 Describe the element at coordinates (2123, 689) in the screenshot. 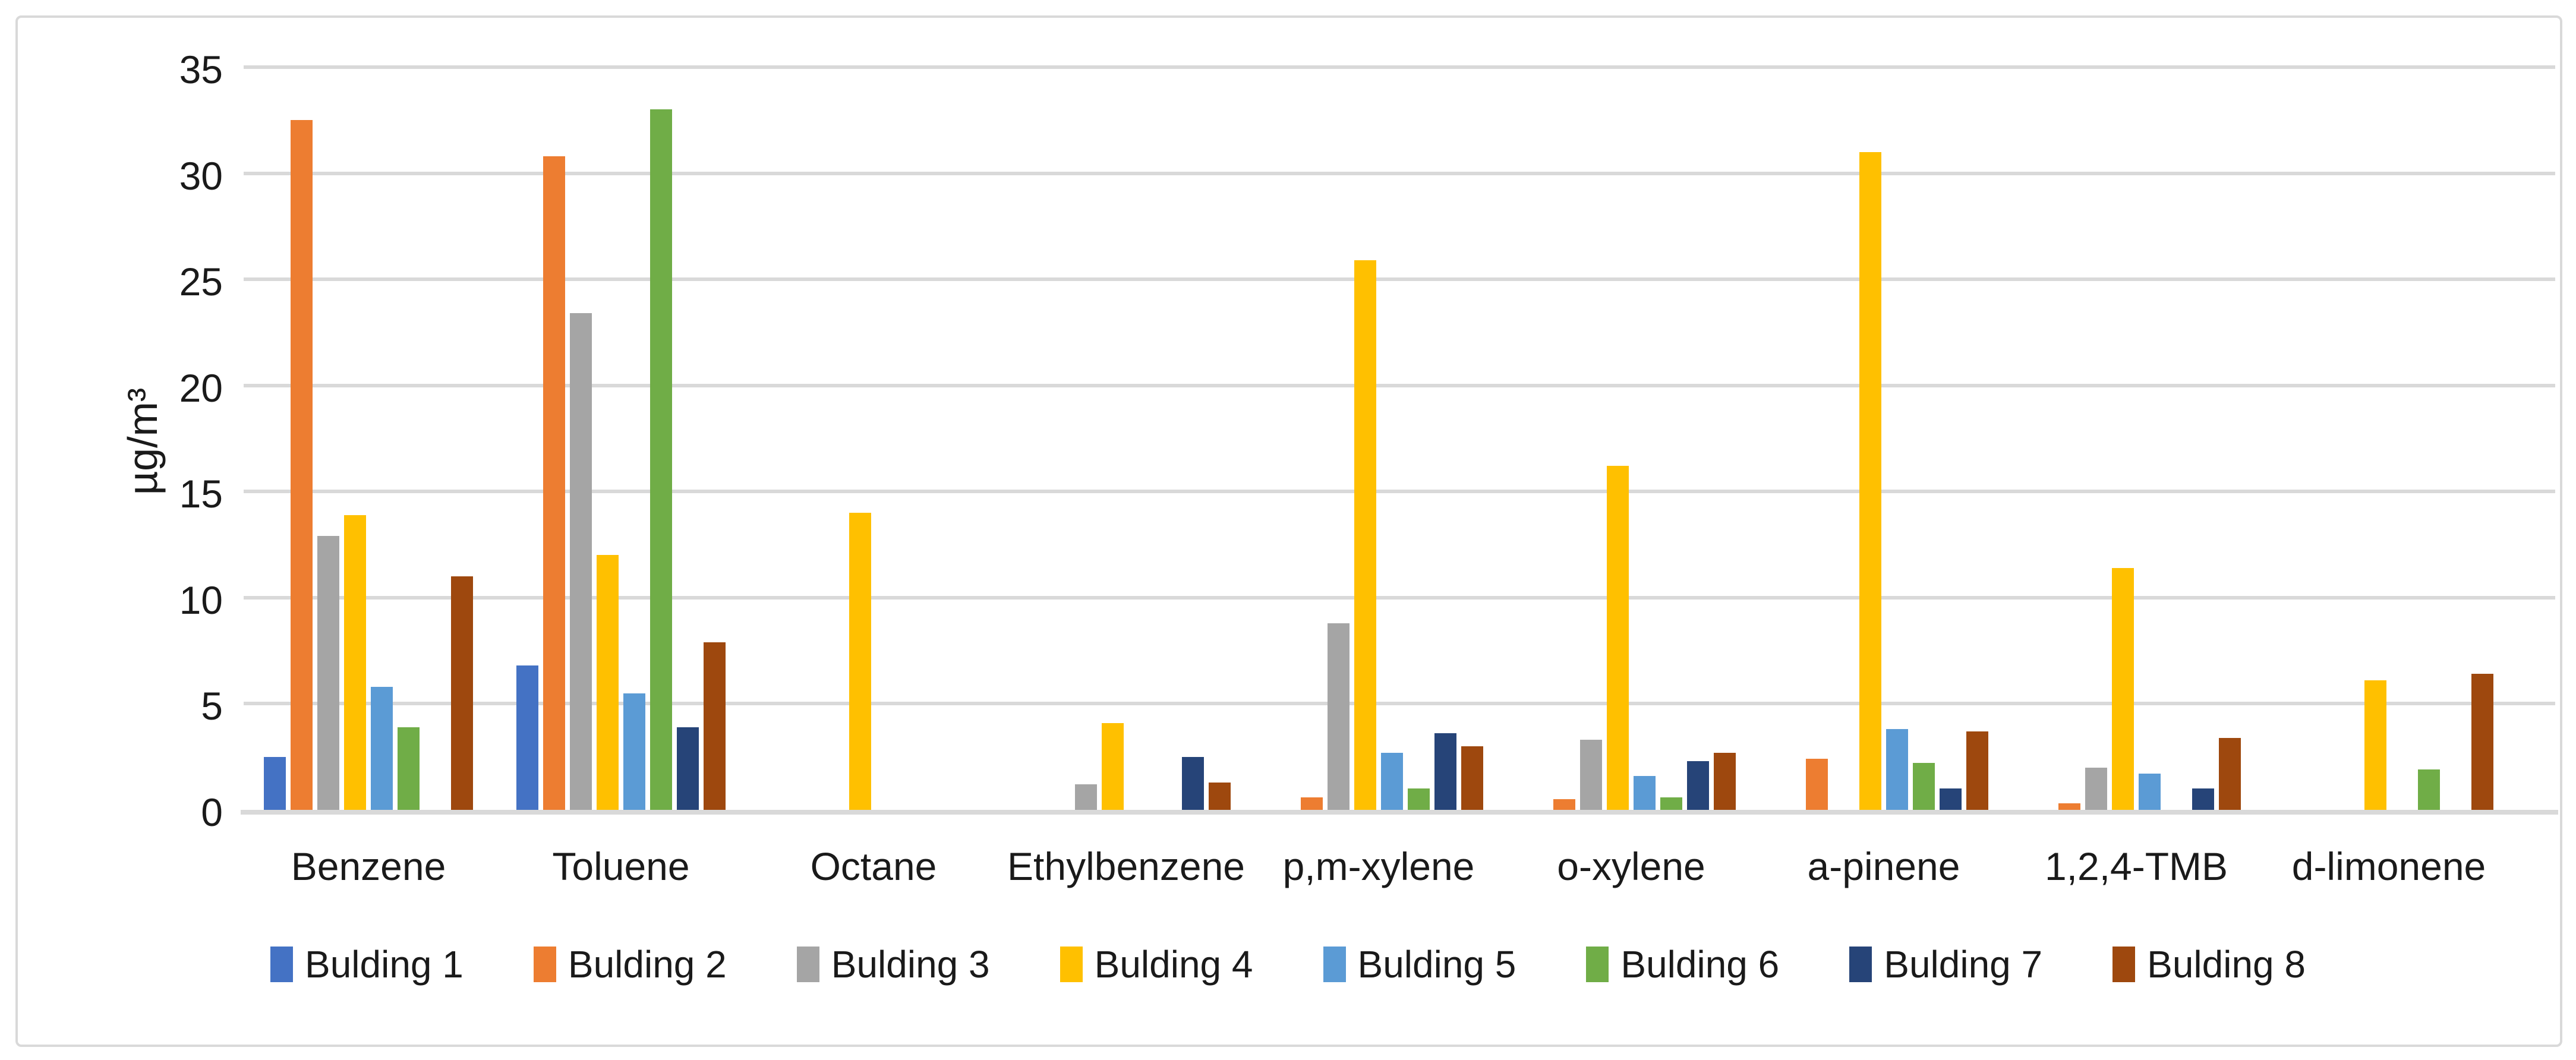

I see `bar-bulding-4-1-2-4-tmb` at that location.